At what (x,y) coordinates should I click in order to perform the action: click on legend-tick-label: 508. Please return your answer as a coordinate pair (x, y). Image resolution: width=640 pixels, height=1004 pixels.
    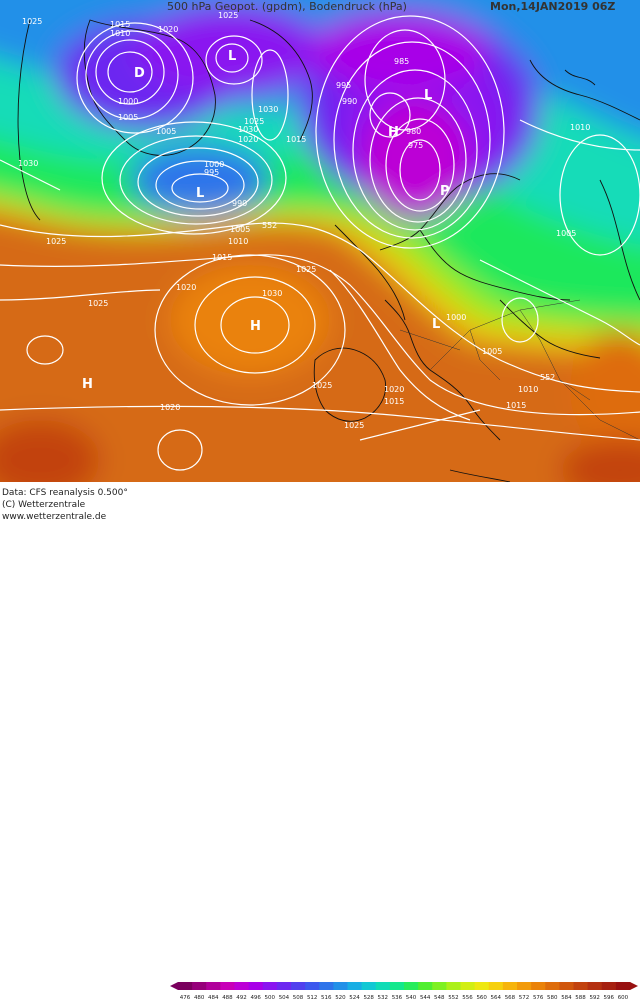
    Looking at the image, I should click on (298, 998).